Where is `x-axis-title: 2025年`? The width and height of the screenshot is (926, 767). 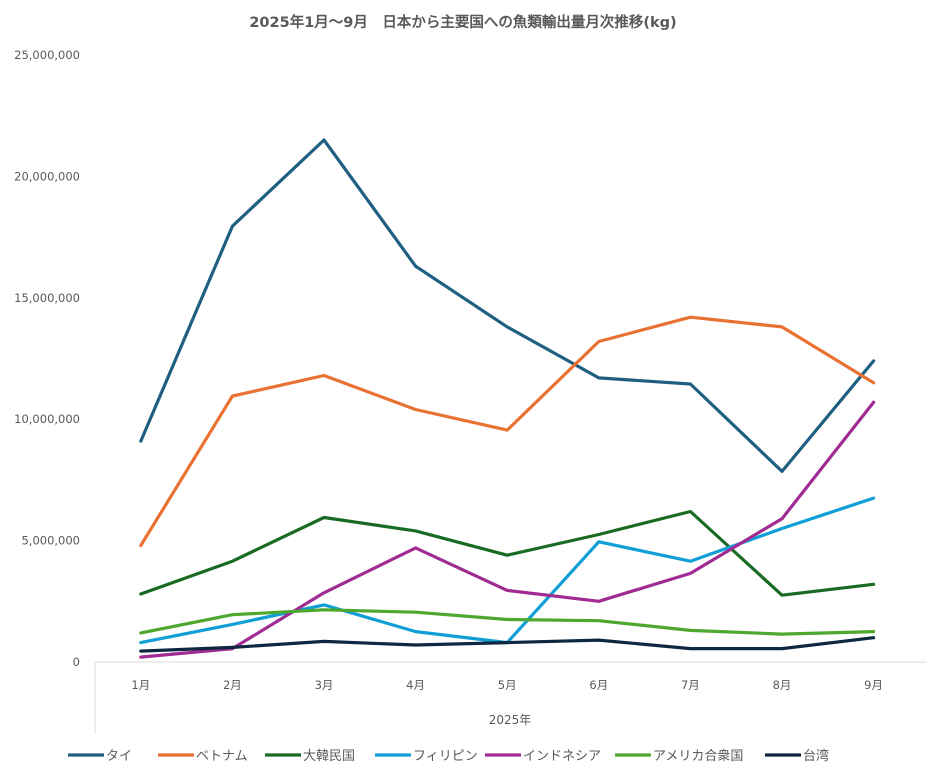
x-axis-title: 2025年 is located at coordinates (510, 720).